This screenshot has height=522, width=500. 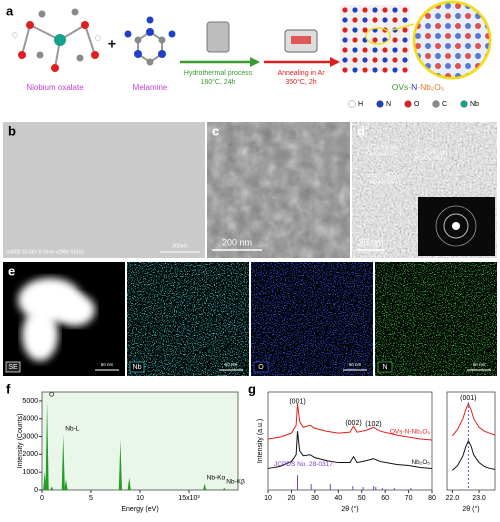 What do you see at coordinates (431, 152) in the screenshot?
I see `lattice-spacing: d = 0.392 nm` at bounding box center [431, 152].